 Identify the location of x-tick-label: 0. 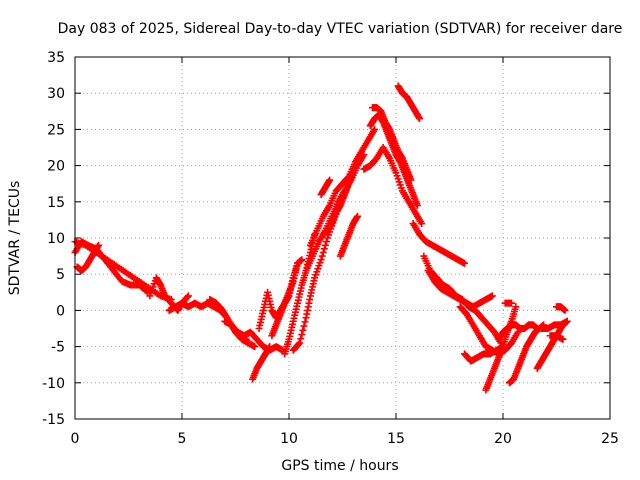
(75, 439).